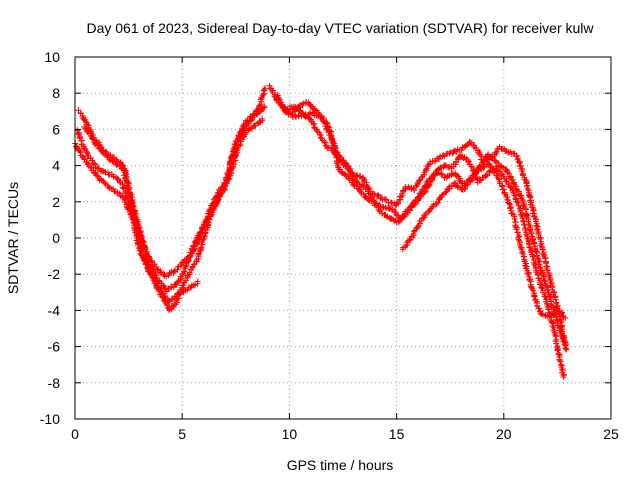 This screenshot has height=480, width=640. What do you see at coordinates (56, 238) in the screenshot?
I see `y-tick-label: 0` at bounding box center [56, 238].